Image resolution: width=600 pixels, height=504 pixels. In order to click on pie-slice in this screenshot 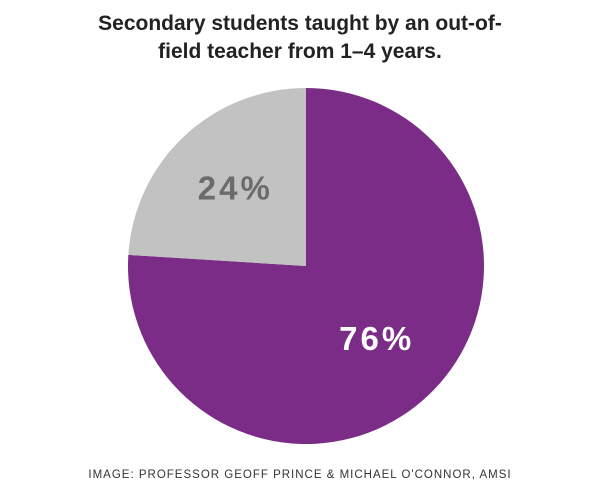, I will do `click(217, 177)`.